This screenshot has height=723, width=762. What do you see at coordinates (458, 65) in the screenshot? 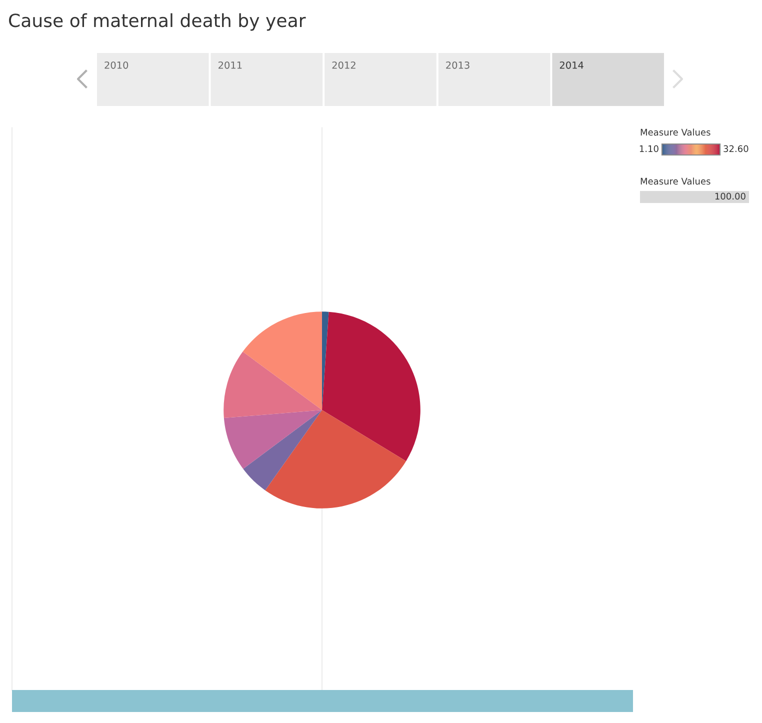
I see `text: 2013` at bounding box center [458, 65].